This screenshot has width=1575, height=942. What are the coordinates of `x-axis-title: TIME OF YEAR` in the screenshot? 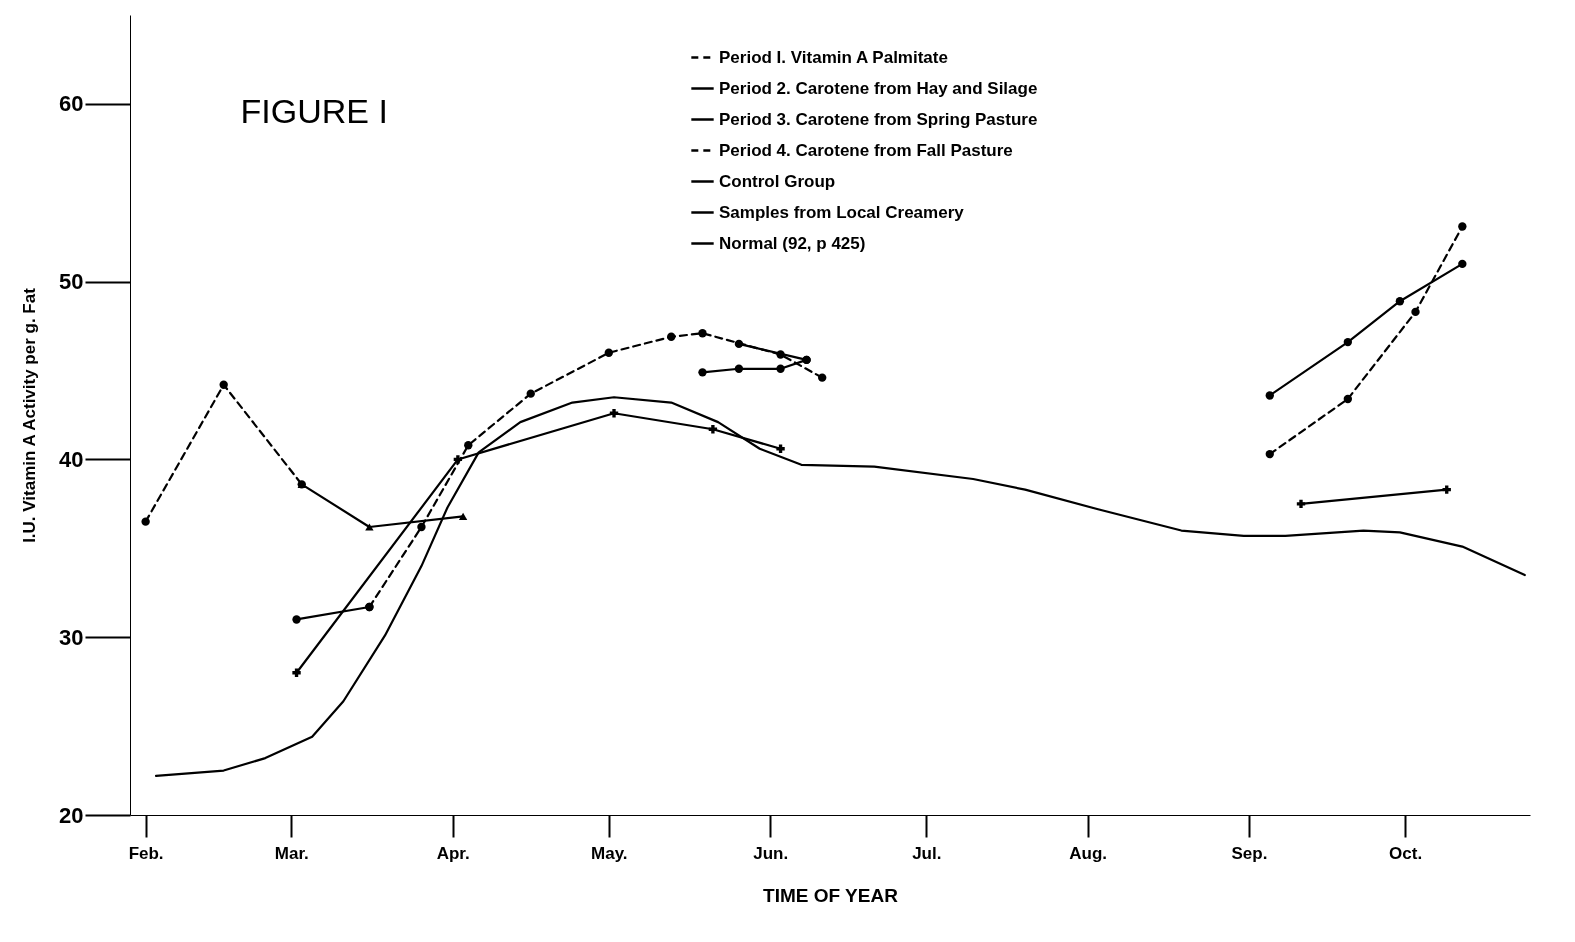 It's located at (831, 895).